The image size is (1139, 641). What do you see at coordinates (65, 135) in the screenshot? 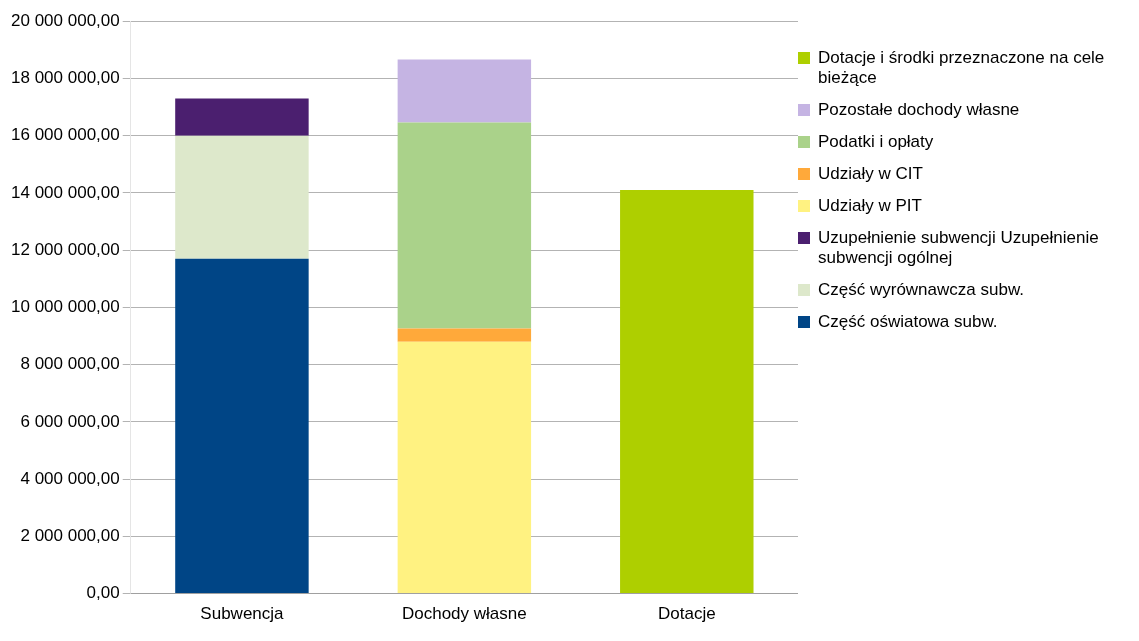
I see `y-tick-label: 16 000 000,00` at bounding box center [65, 135].